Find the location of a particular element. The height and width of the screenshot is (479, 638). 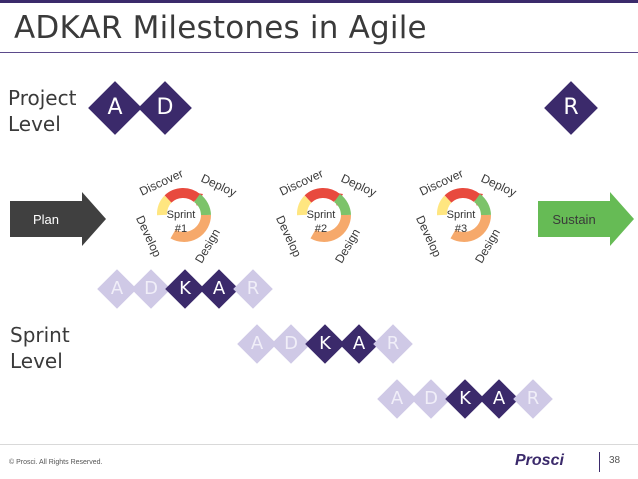

sprint-2-label-line1: Sprint is located at coordinates (321, 215).